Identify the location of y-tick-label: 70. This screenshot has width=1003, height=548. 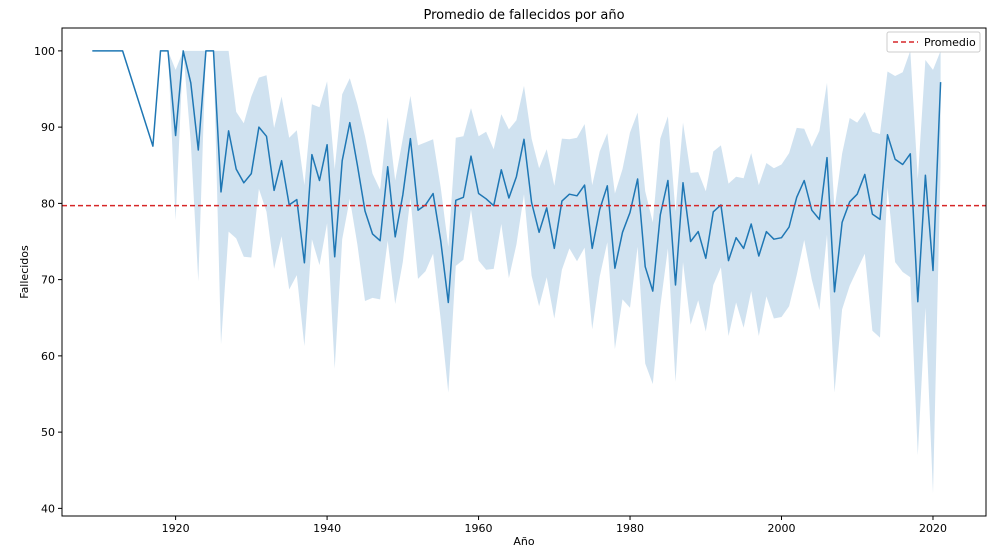
(48, 280).